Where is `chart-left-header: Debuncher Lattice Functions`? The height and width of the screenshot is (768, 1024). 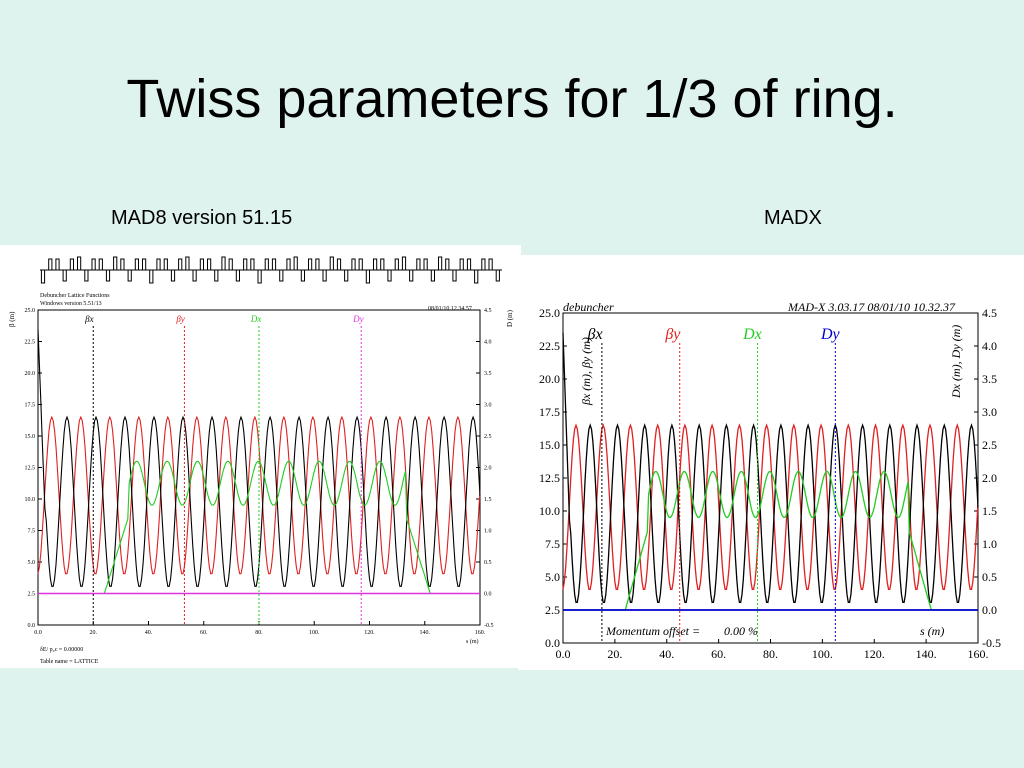 chart-left-header: Debuncher Lattice Functions is located at coordinates (75, 296).